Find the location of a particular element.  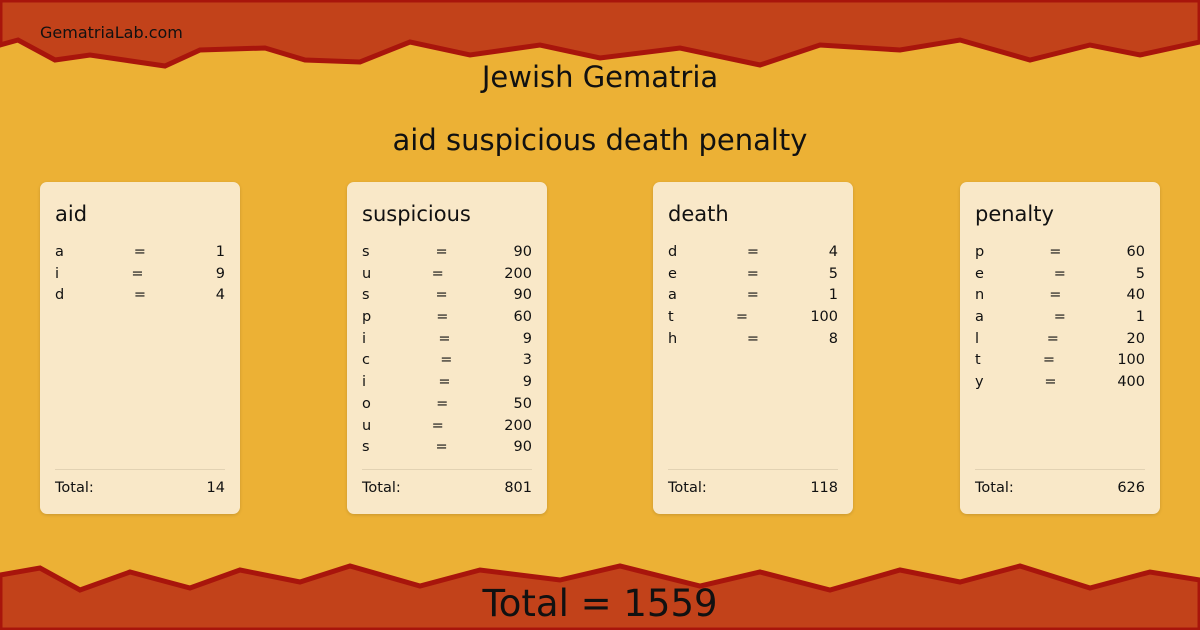

letter: l is located at coordinates (977, 338).